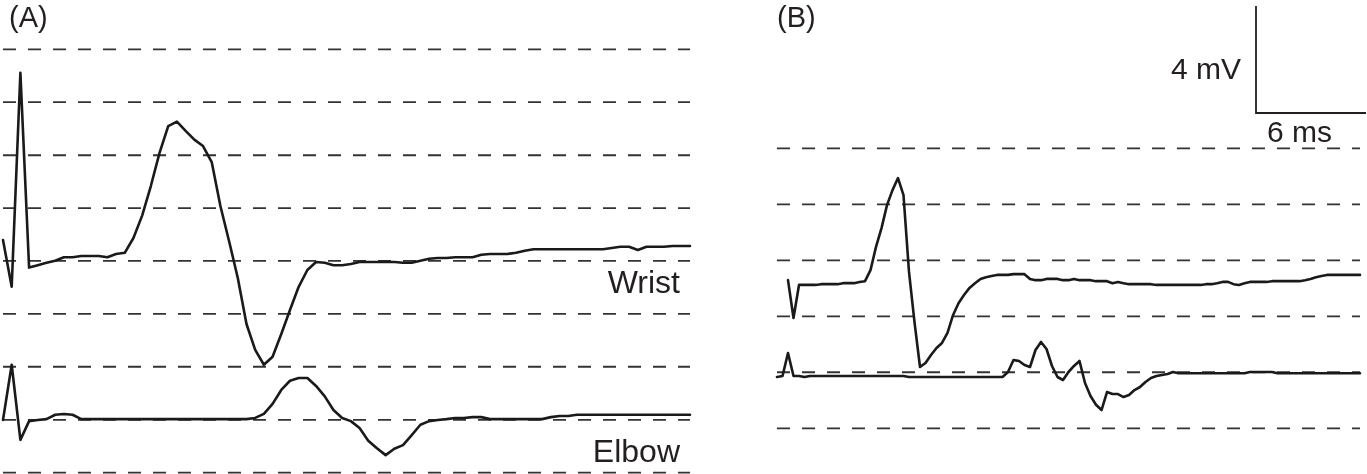 Image resolution: width=1367 pixels, height=474 pixels. I want to click on calibration-scale: 4 mV 6 ms, so click(1268, 77).